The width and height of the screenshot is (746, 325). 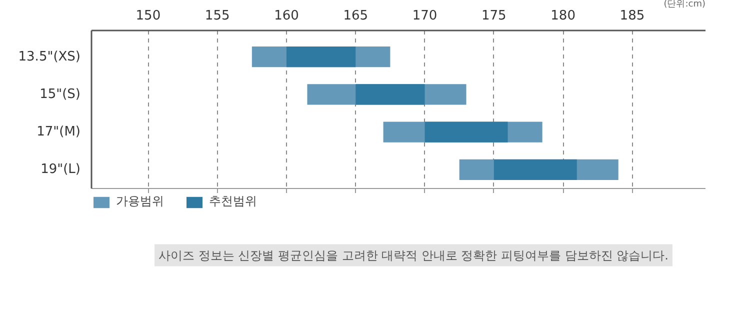 I want to click on legend-label: 추천범위, so click(x=233, y=201).